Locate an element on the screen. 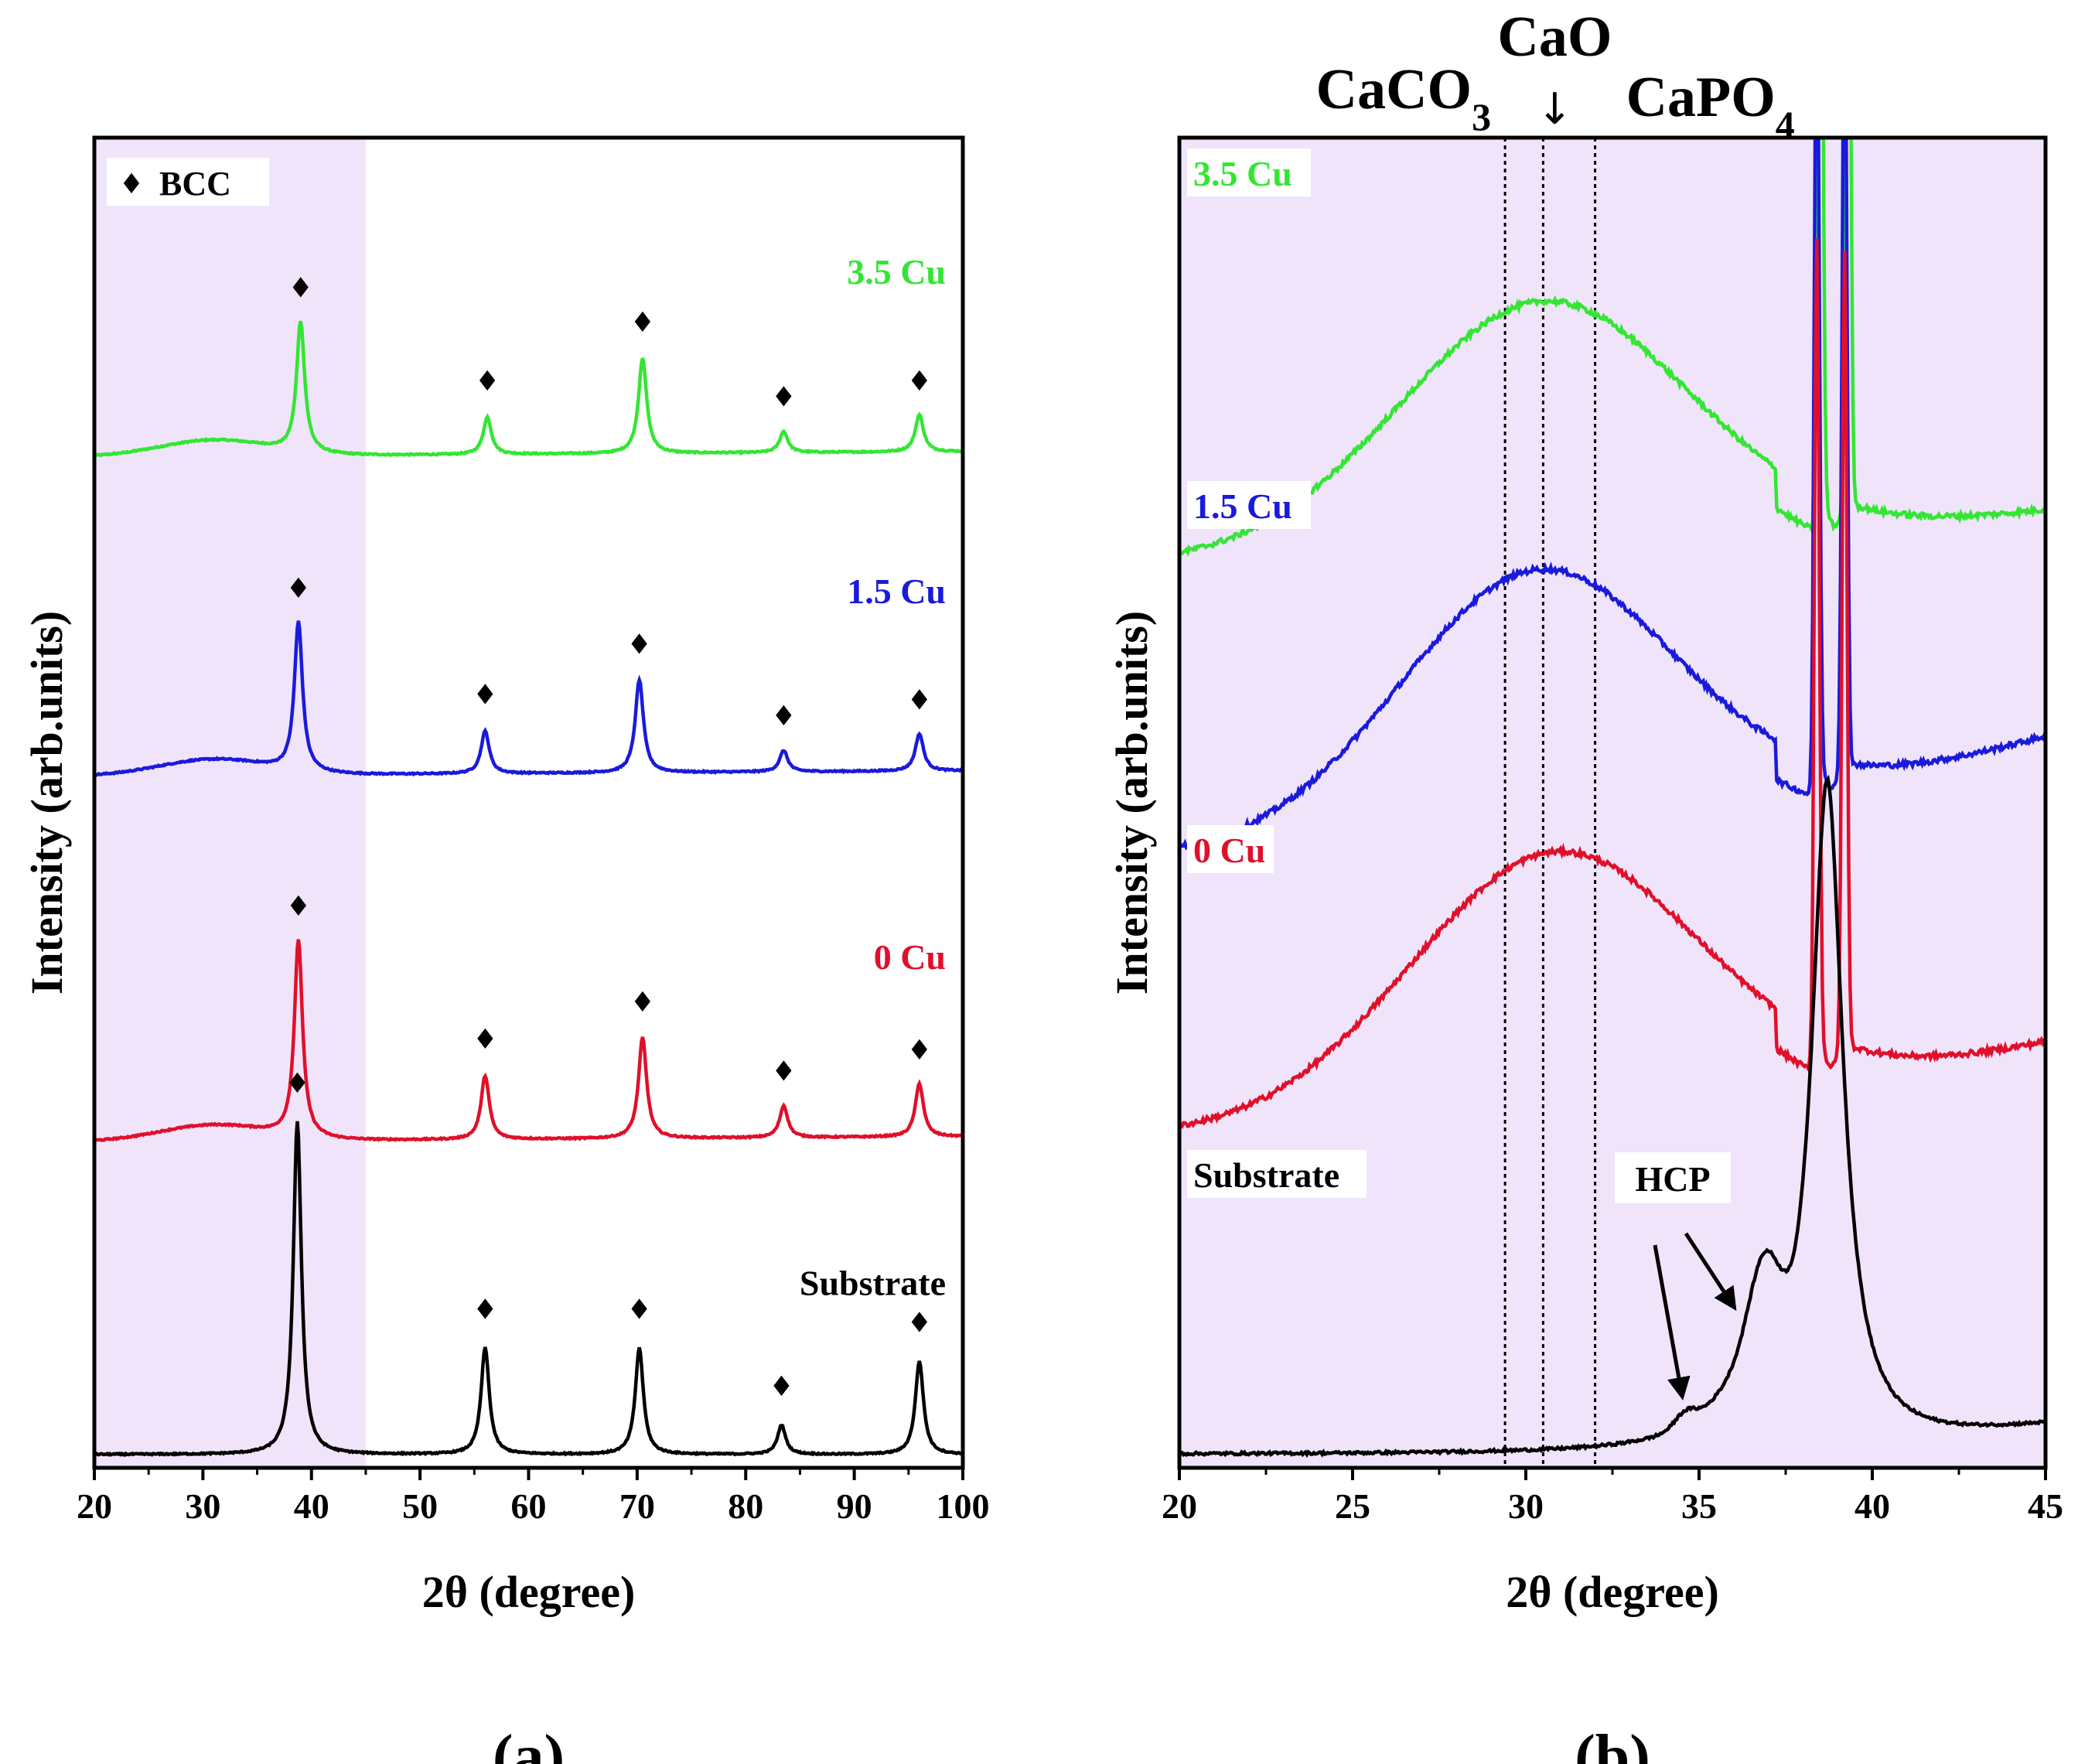  panel-b-x-tick-label: 45 is located at coordinates (2045, 1506).